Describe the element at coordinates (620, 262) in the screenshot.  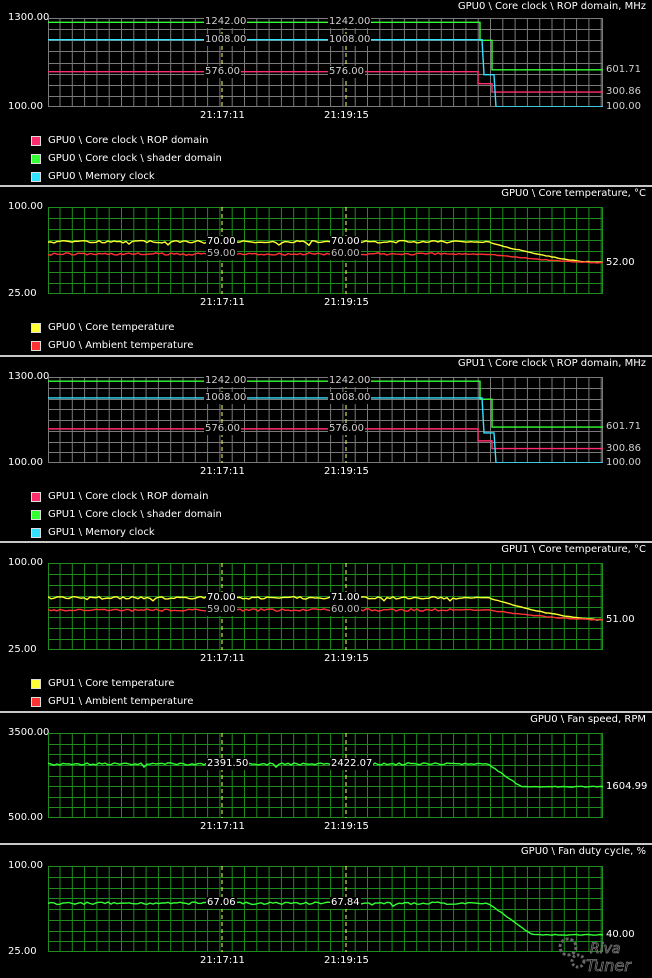
I see `current-value-label: 52.00` at that location.